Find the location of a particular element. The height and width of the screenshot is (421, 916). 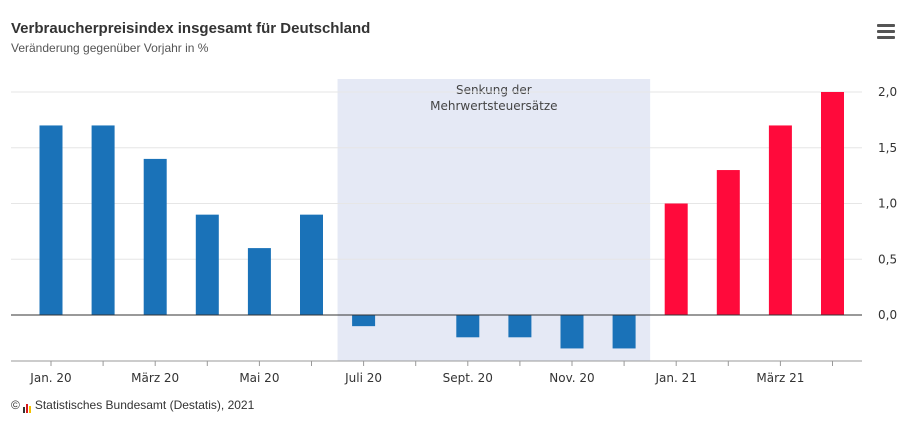

bar-Juni 20 is located at coordinates (311, 264).